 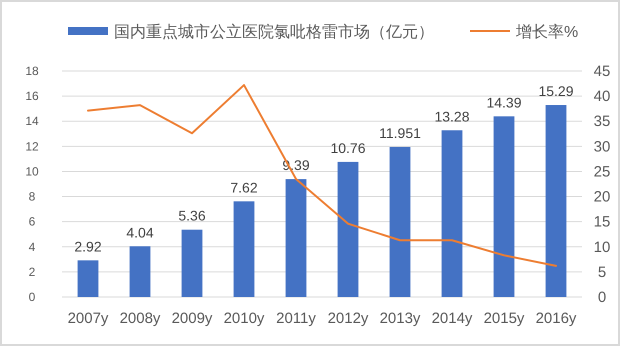 What do you see at coordinates (274, 32) in the screenshot?
I see `legend-label: 国内重点城市公立医院氯吡格雷市场（亿元）` at bounding box center [274, 32].